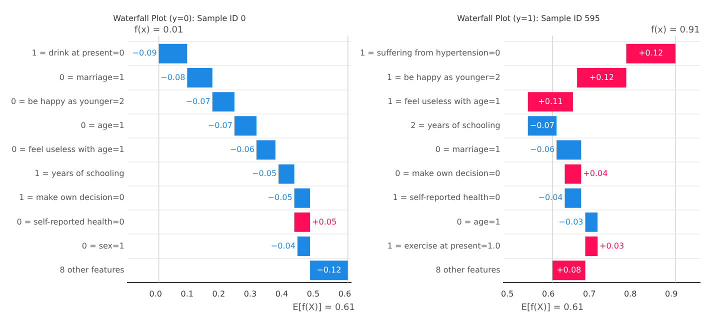 Image resolution: width=714 pixels, height=326 pixels. I want to click on y-tick-label: 1 = be happy as younger=2, so click(443, 77).